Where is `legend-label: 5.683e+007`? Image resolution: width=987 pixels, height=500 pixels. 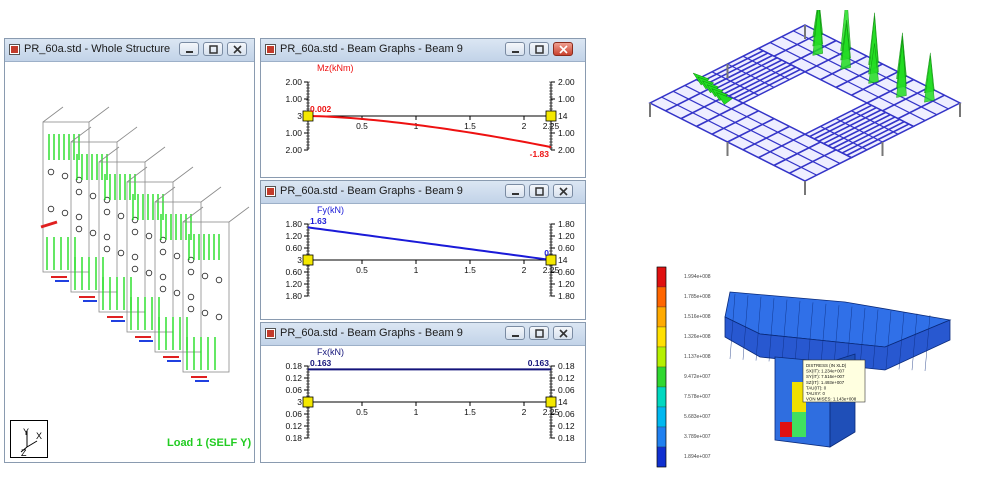
legend-label: 5.683e+007 is located at coordinates (697, 417).